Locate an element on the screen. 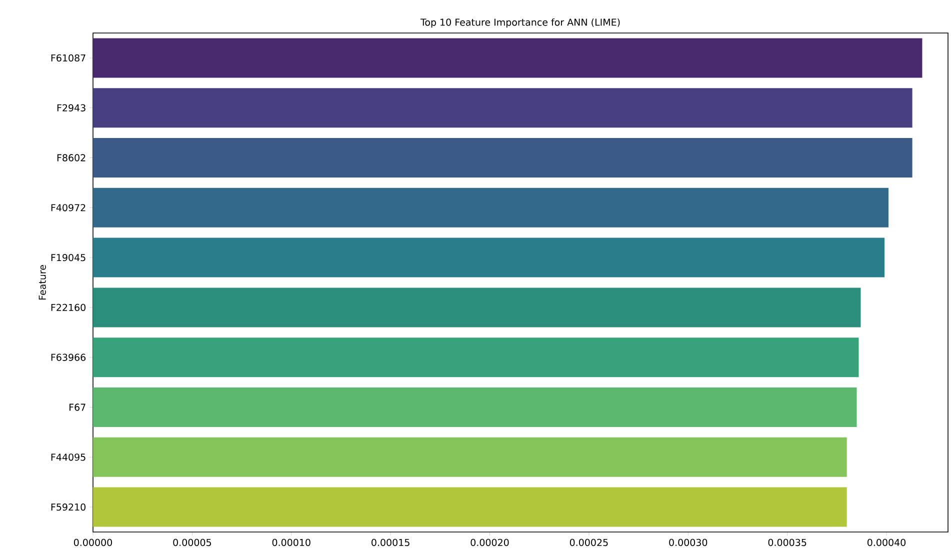  y-tick-label: F59210 is located at coordinates (68, 507).